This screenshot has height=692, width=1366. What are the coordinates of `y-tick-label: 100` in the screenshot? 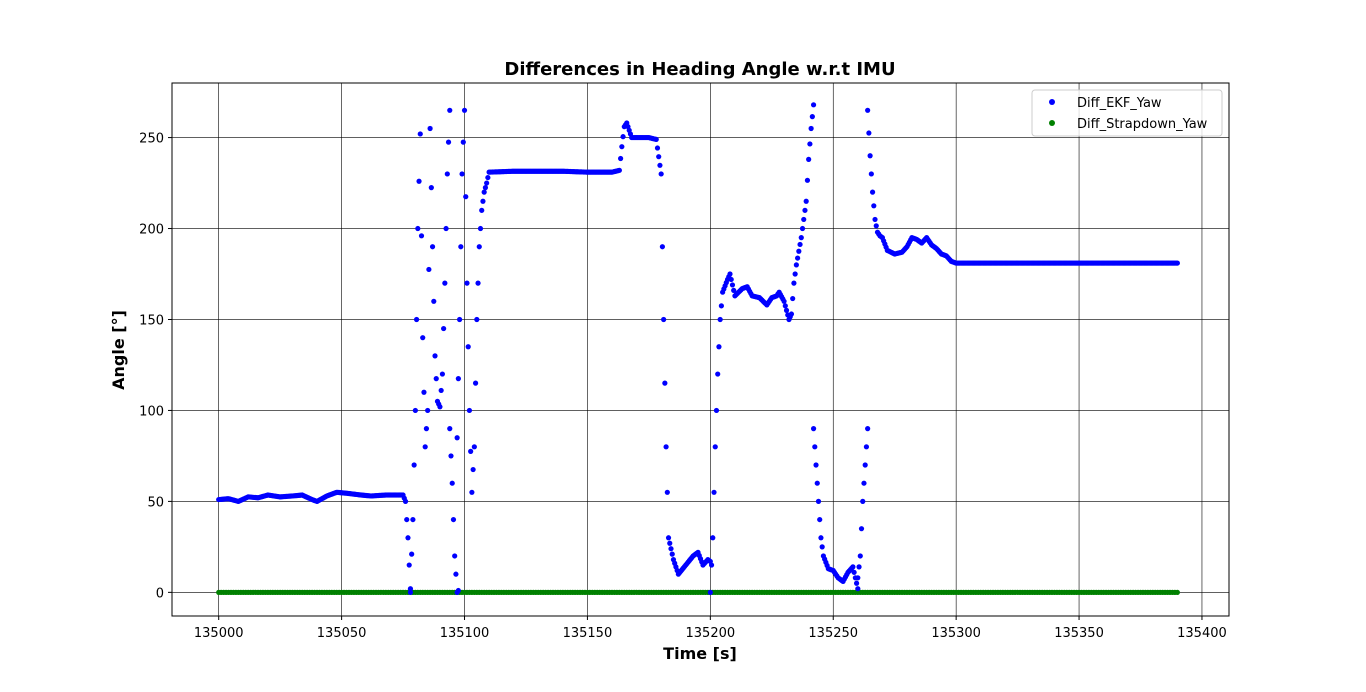 It's located at (151, 411).